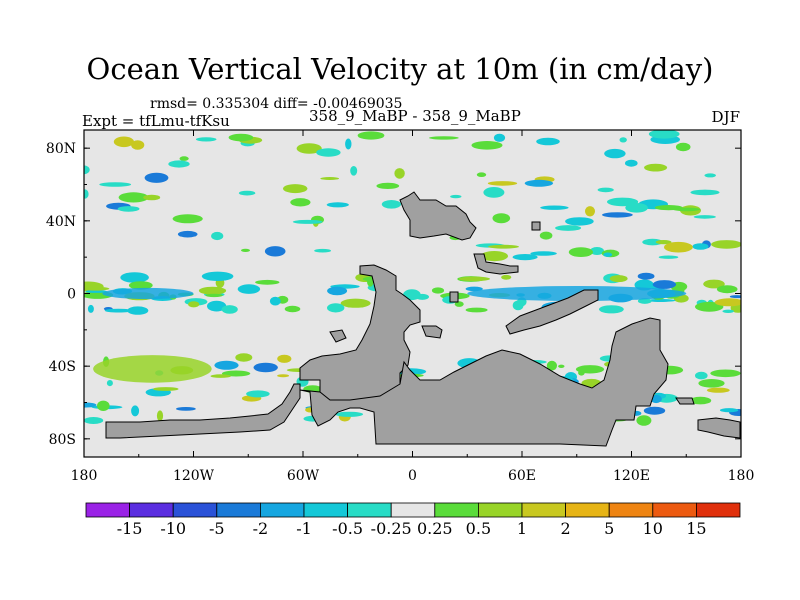 This screenshot has height=600, width=800. I want to click on y-tick-label: 80N, so click(61, 149).